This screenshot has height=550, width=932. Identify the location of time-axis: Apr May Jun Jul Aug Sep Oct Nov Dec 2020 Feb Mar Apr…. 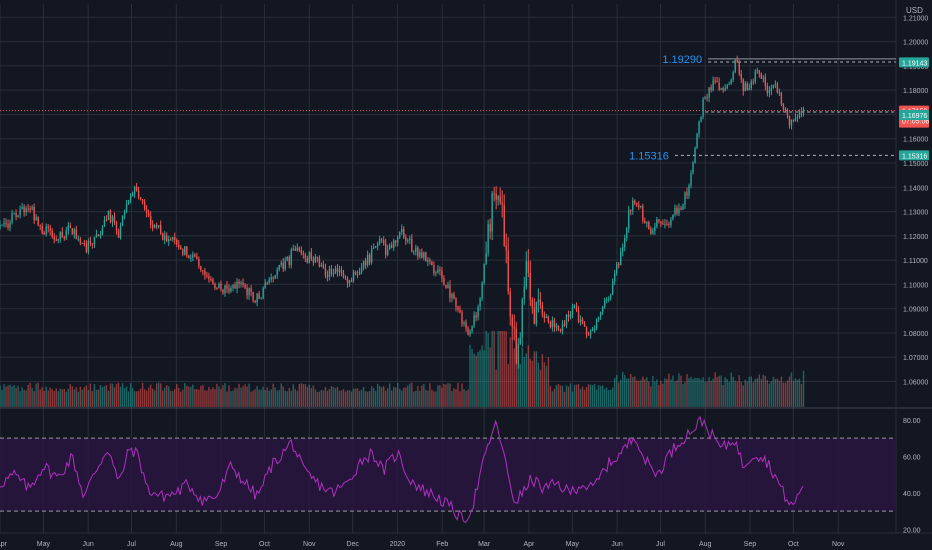
(422, 544).